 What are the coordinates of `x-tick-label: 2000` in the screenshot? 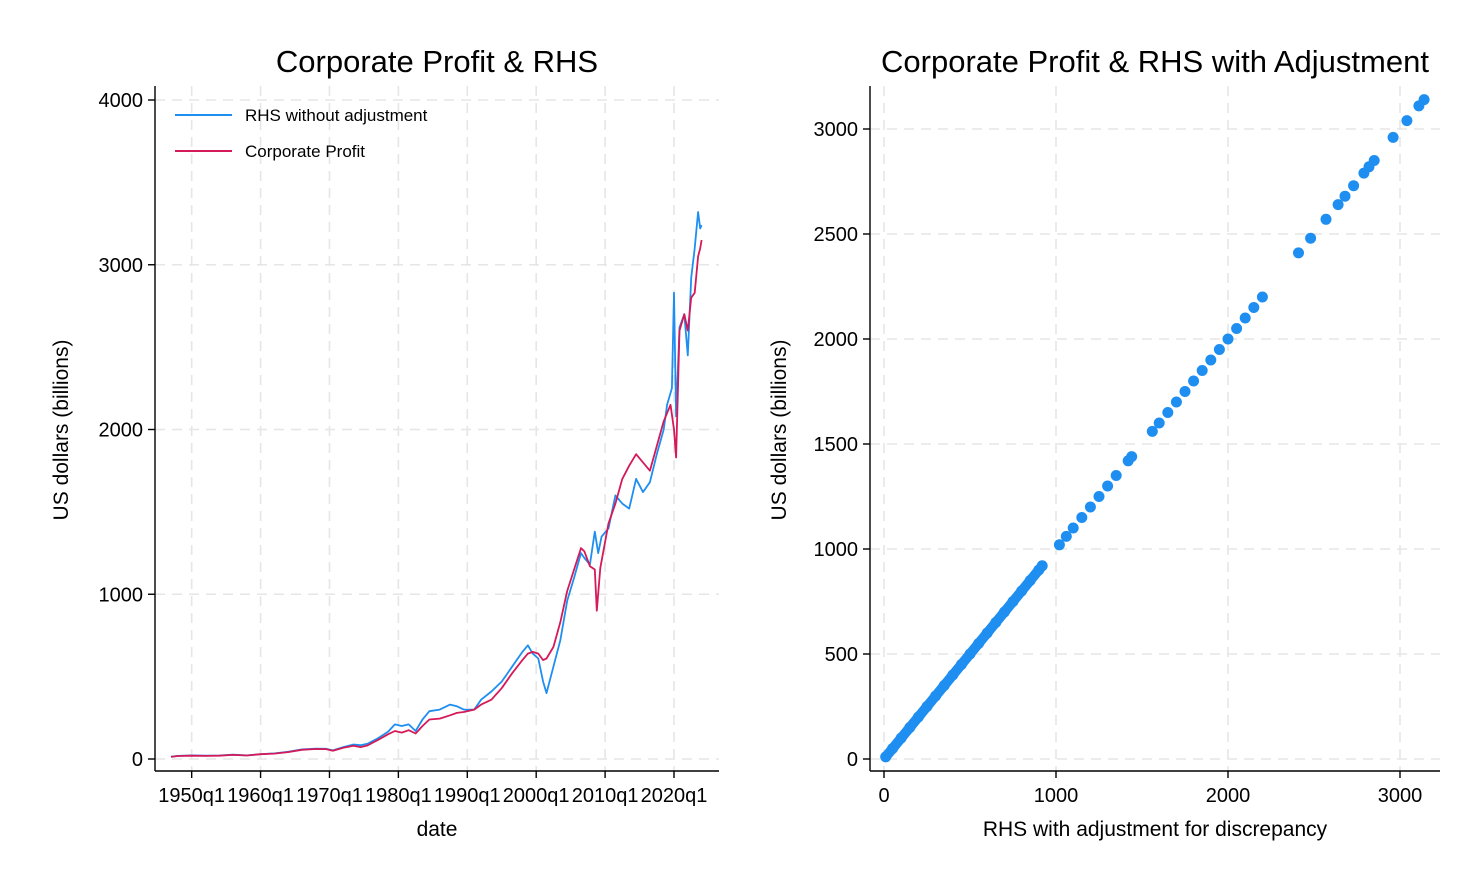 It's located at (1228, 796).